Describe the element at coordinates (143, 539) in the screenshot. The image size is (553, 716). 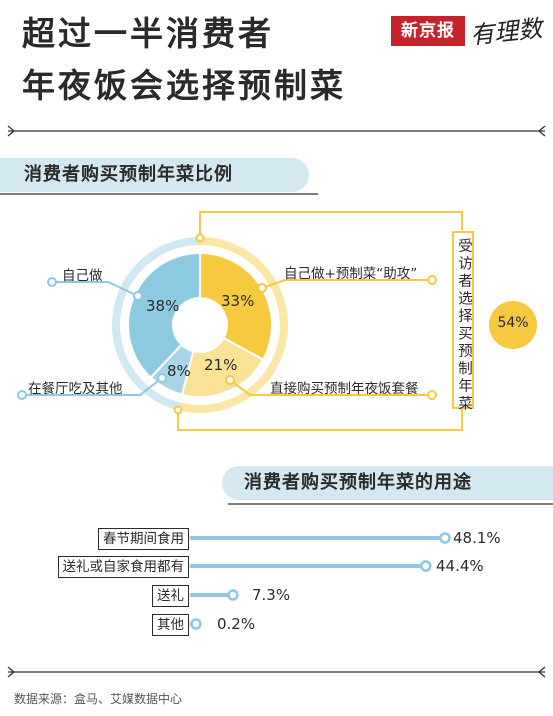
I see `bar-label-festival: 春节期间食用` at that location.